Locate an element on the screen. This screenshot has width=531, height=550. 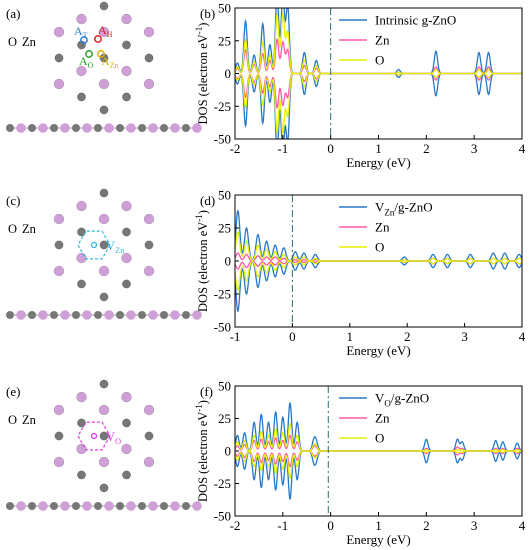
site-subscript: T is located at coordinates (85, 35).